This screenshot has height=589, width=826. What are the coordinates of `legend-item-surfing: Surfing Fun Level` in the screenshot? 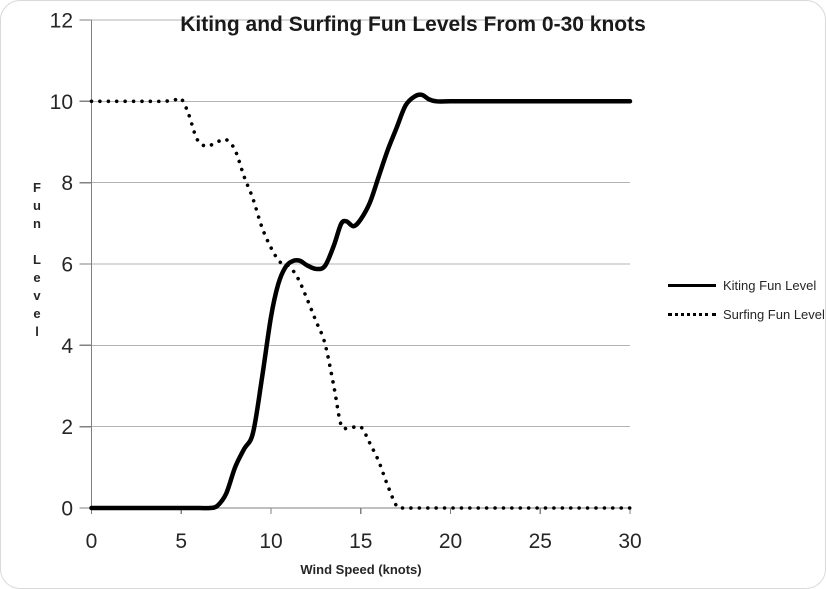 It's located at (746, 314).